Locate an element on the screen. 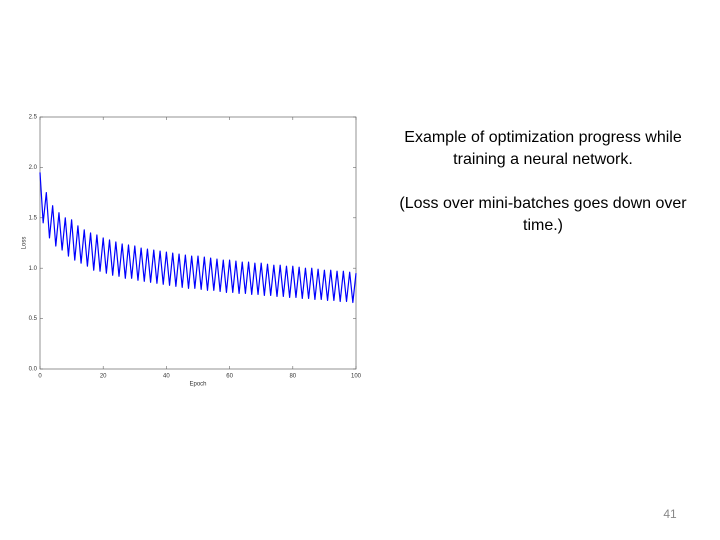 This screenshot has width=720, height=540. y-tick-label: 0.5 is located at coordinates (33, 319).